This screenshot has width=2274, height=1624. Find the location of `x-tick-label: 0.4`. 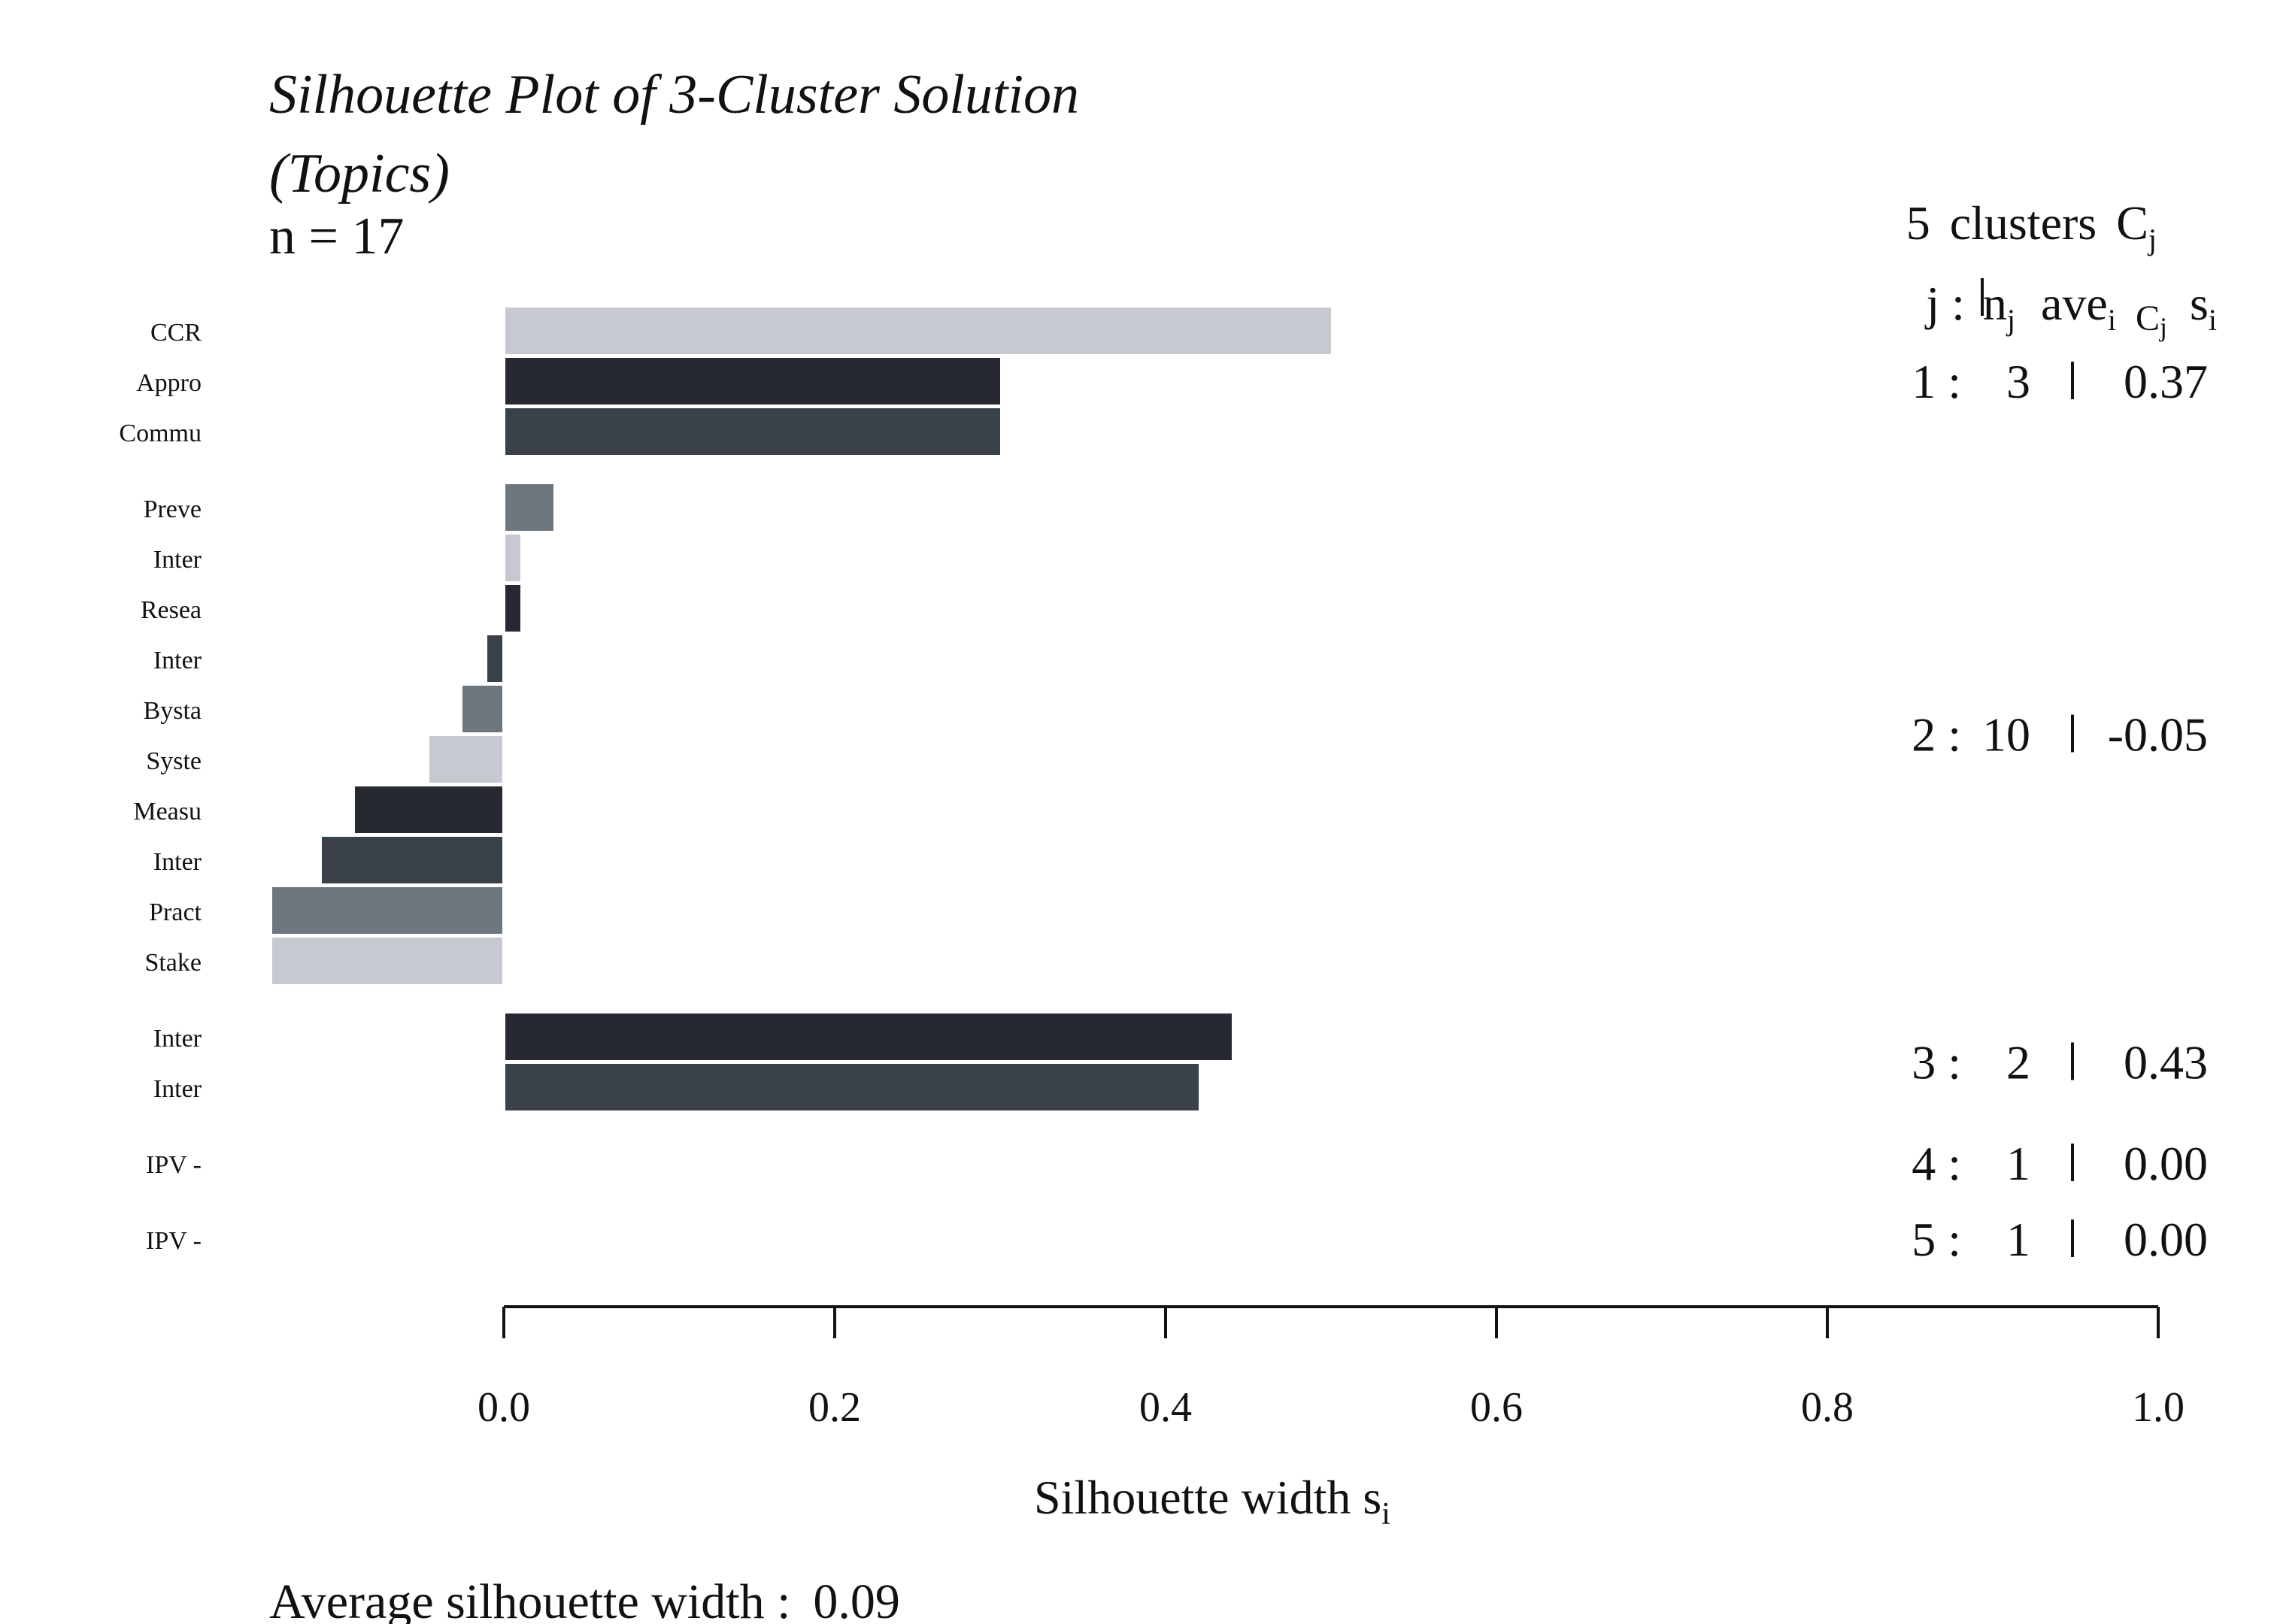

x-tick-label: 0.4 is located at coordinates (1165, 1407).